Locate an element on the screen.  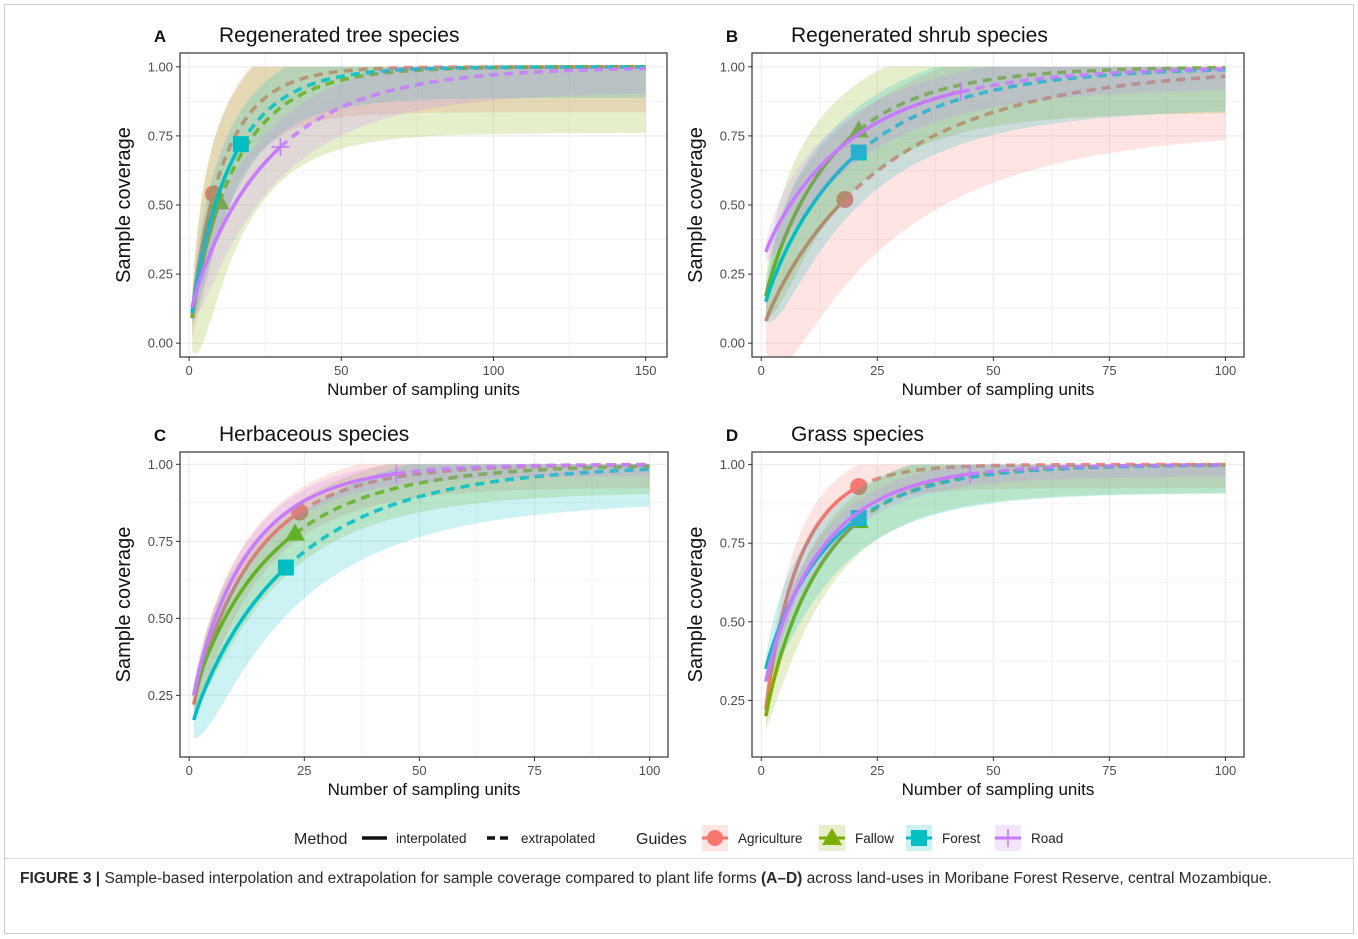
observed-point-circle is located at coordinates (845, 199).